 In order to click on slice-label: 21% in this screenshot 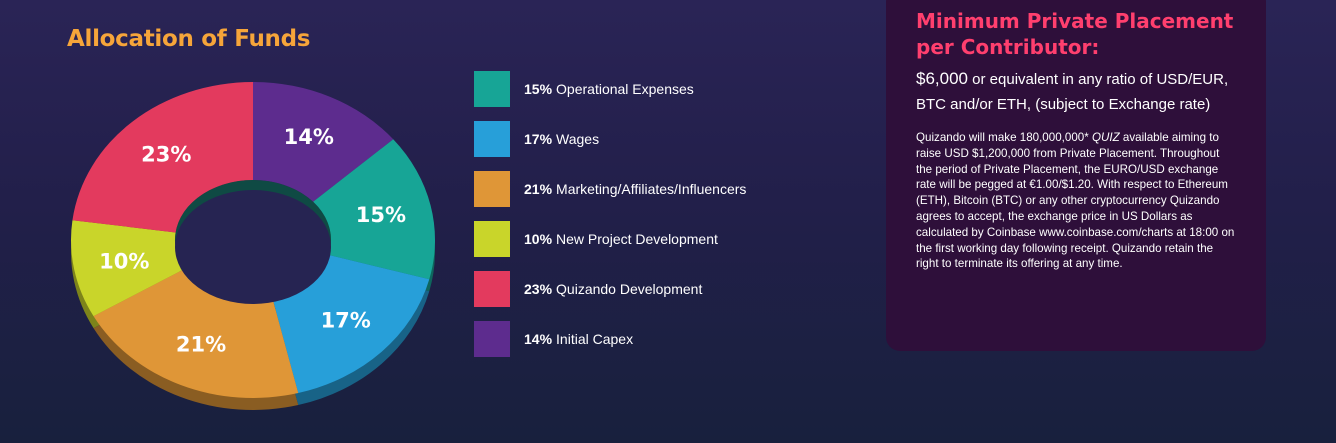, I will do `click(201, 344)`.